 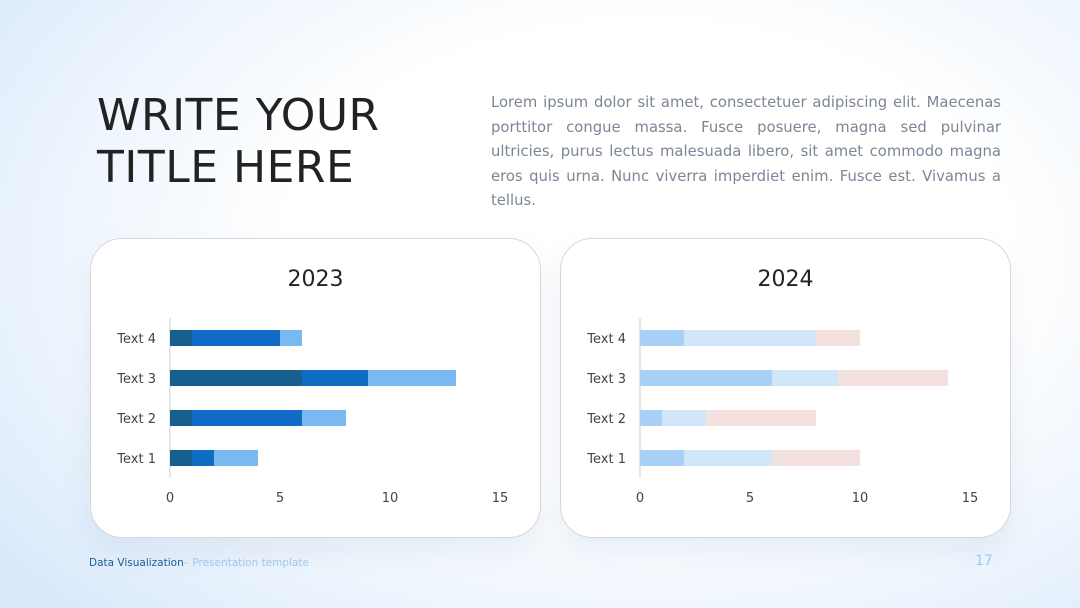 What do you see at coordinates (316, 279) in the screenshot?
I see `chart-2023-title: 2023` at bounding box center [316, 279].